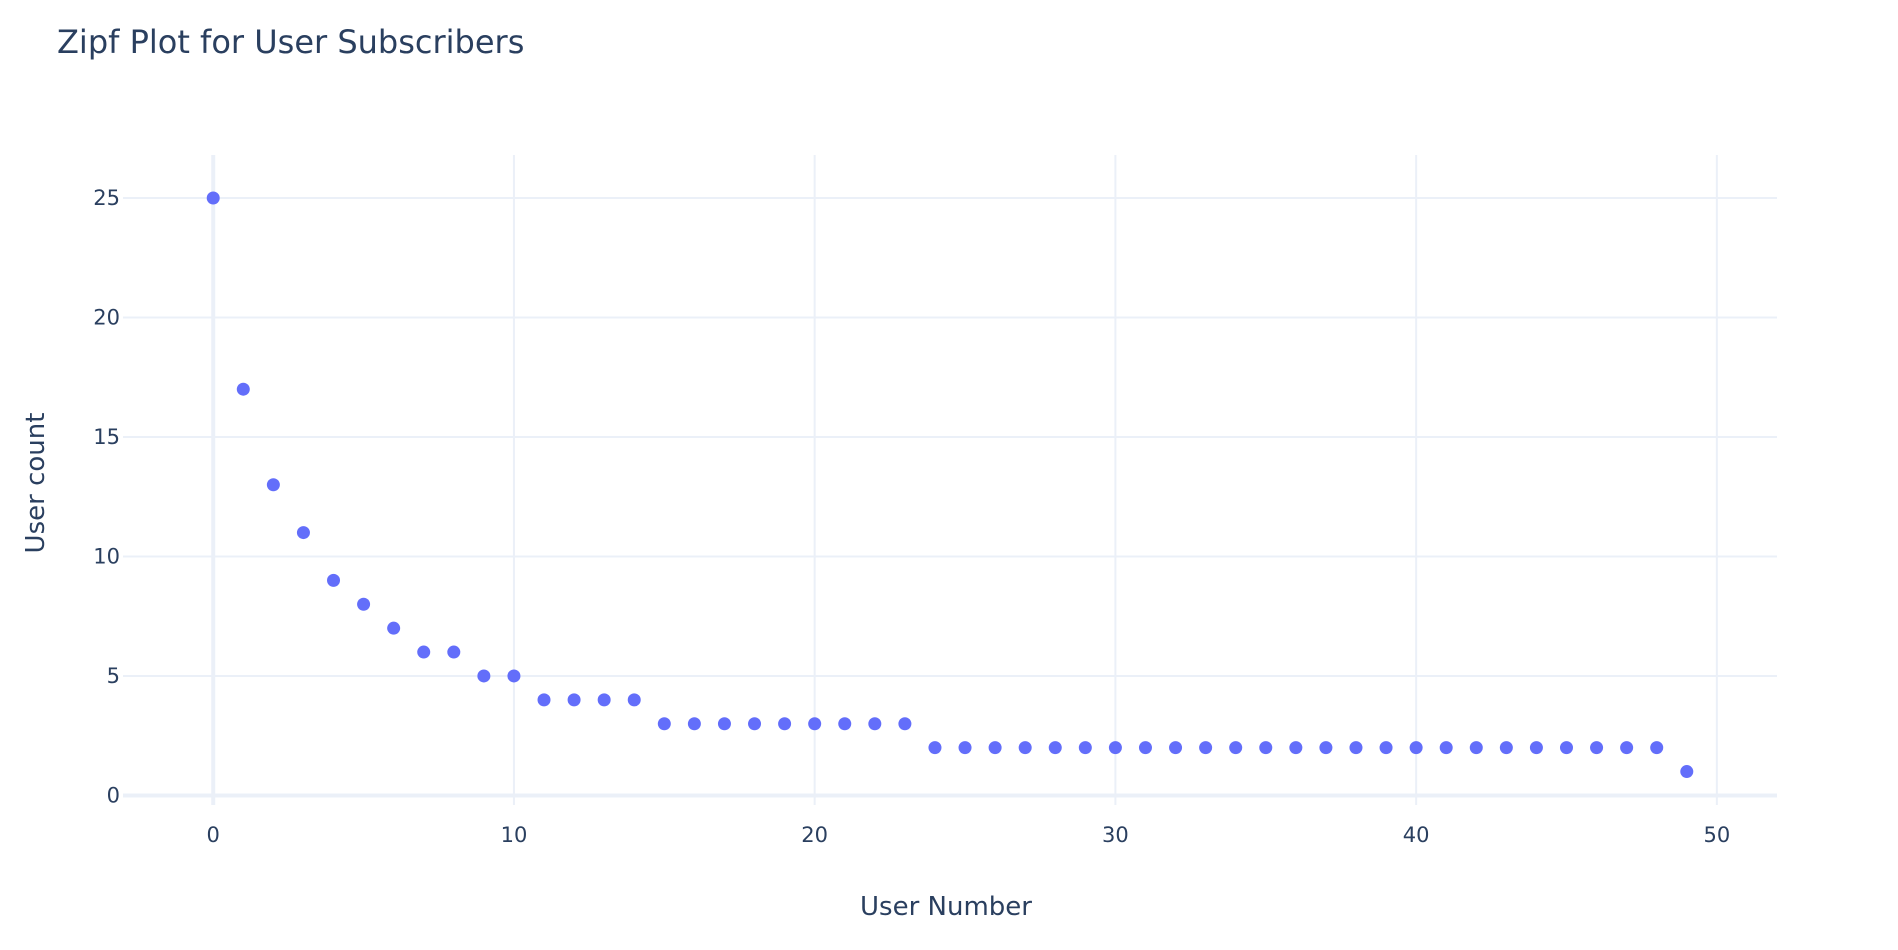 This screenshot has height=950, width=1898. Describe the element at coordinates (106, 198) in the screenshot. I see `y-tick-label: 25` at that location.